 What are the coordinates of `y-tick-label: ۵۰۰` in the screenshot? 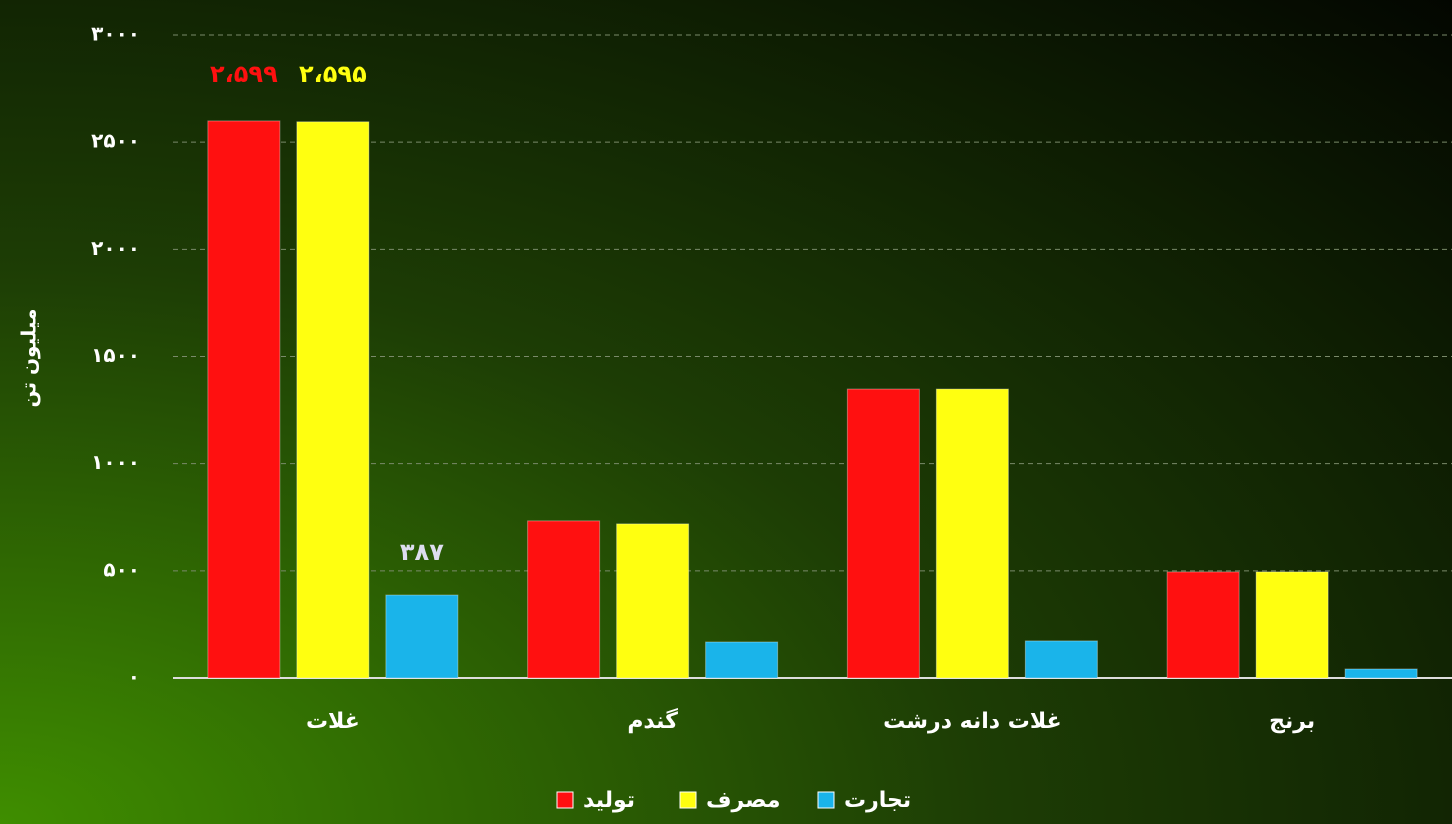 It's located at (121, 569).